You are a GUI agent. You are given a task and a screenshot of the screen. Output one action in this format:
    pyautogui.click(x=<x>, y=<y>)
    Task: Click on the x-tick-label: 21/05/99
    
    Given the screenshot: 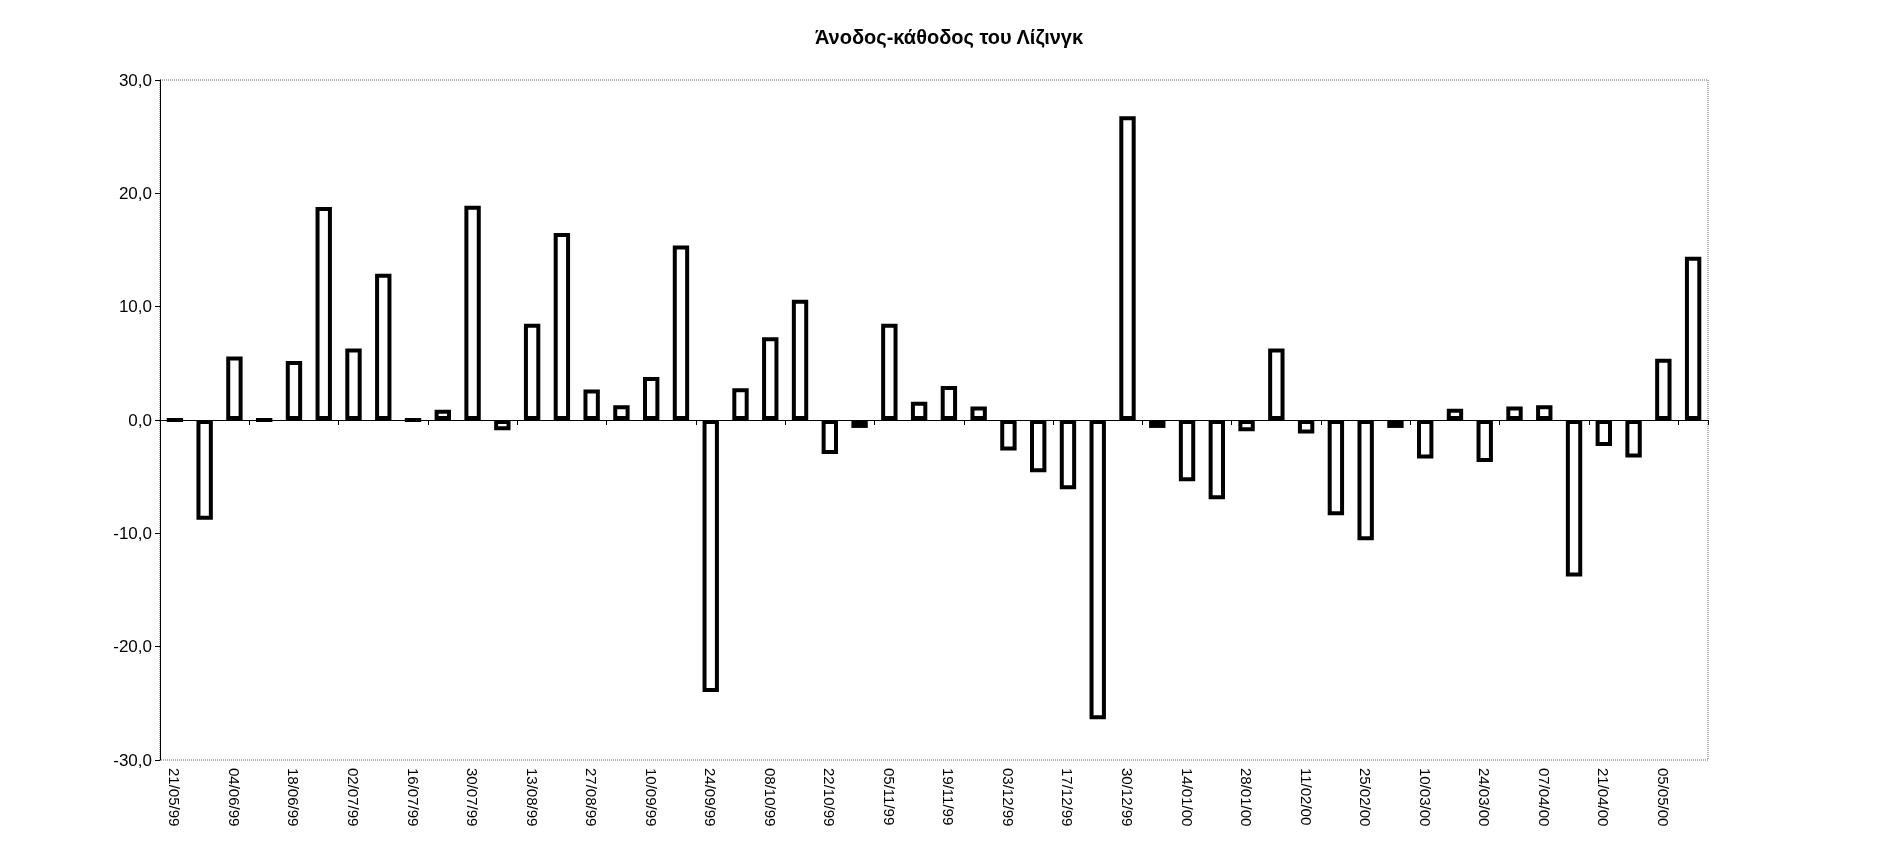 What is the action you would take?
    pyautogui.click(x=175, y=797)
    